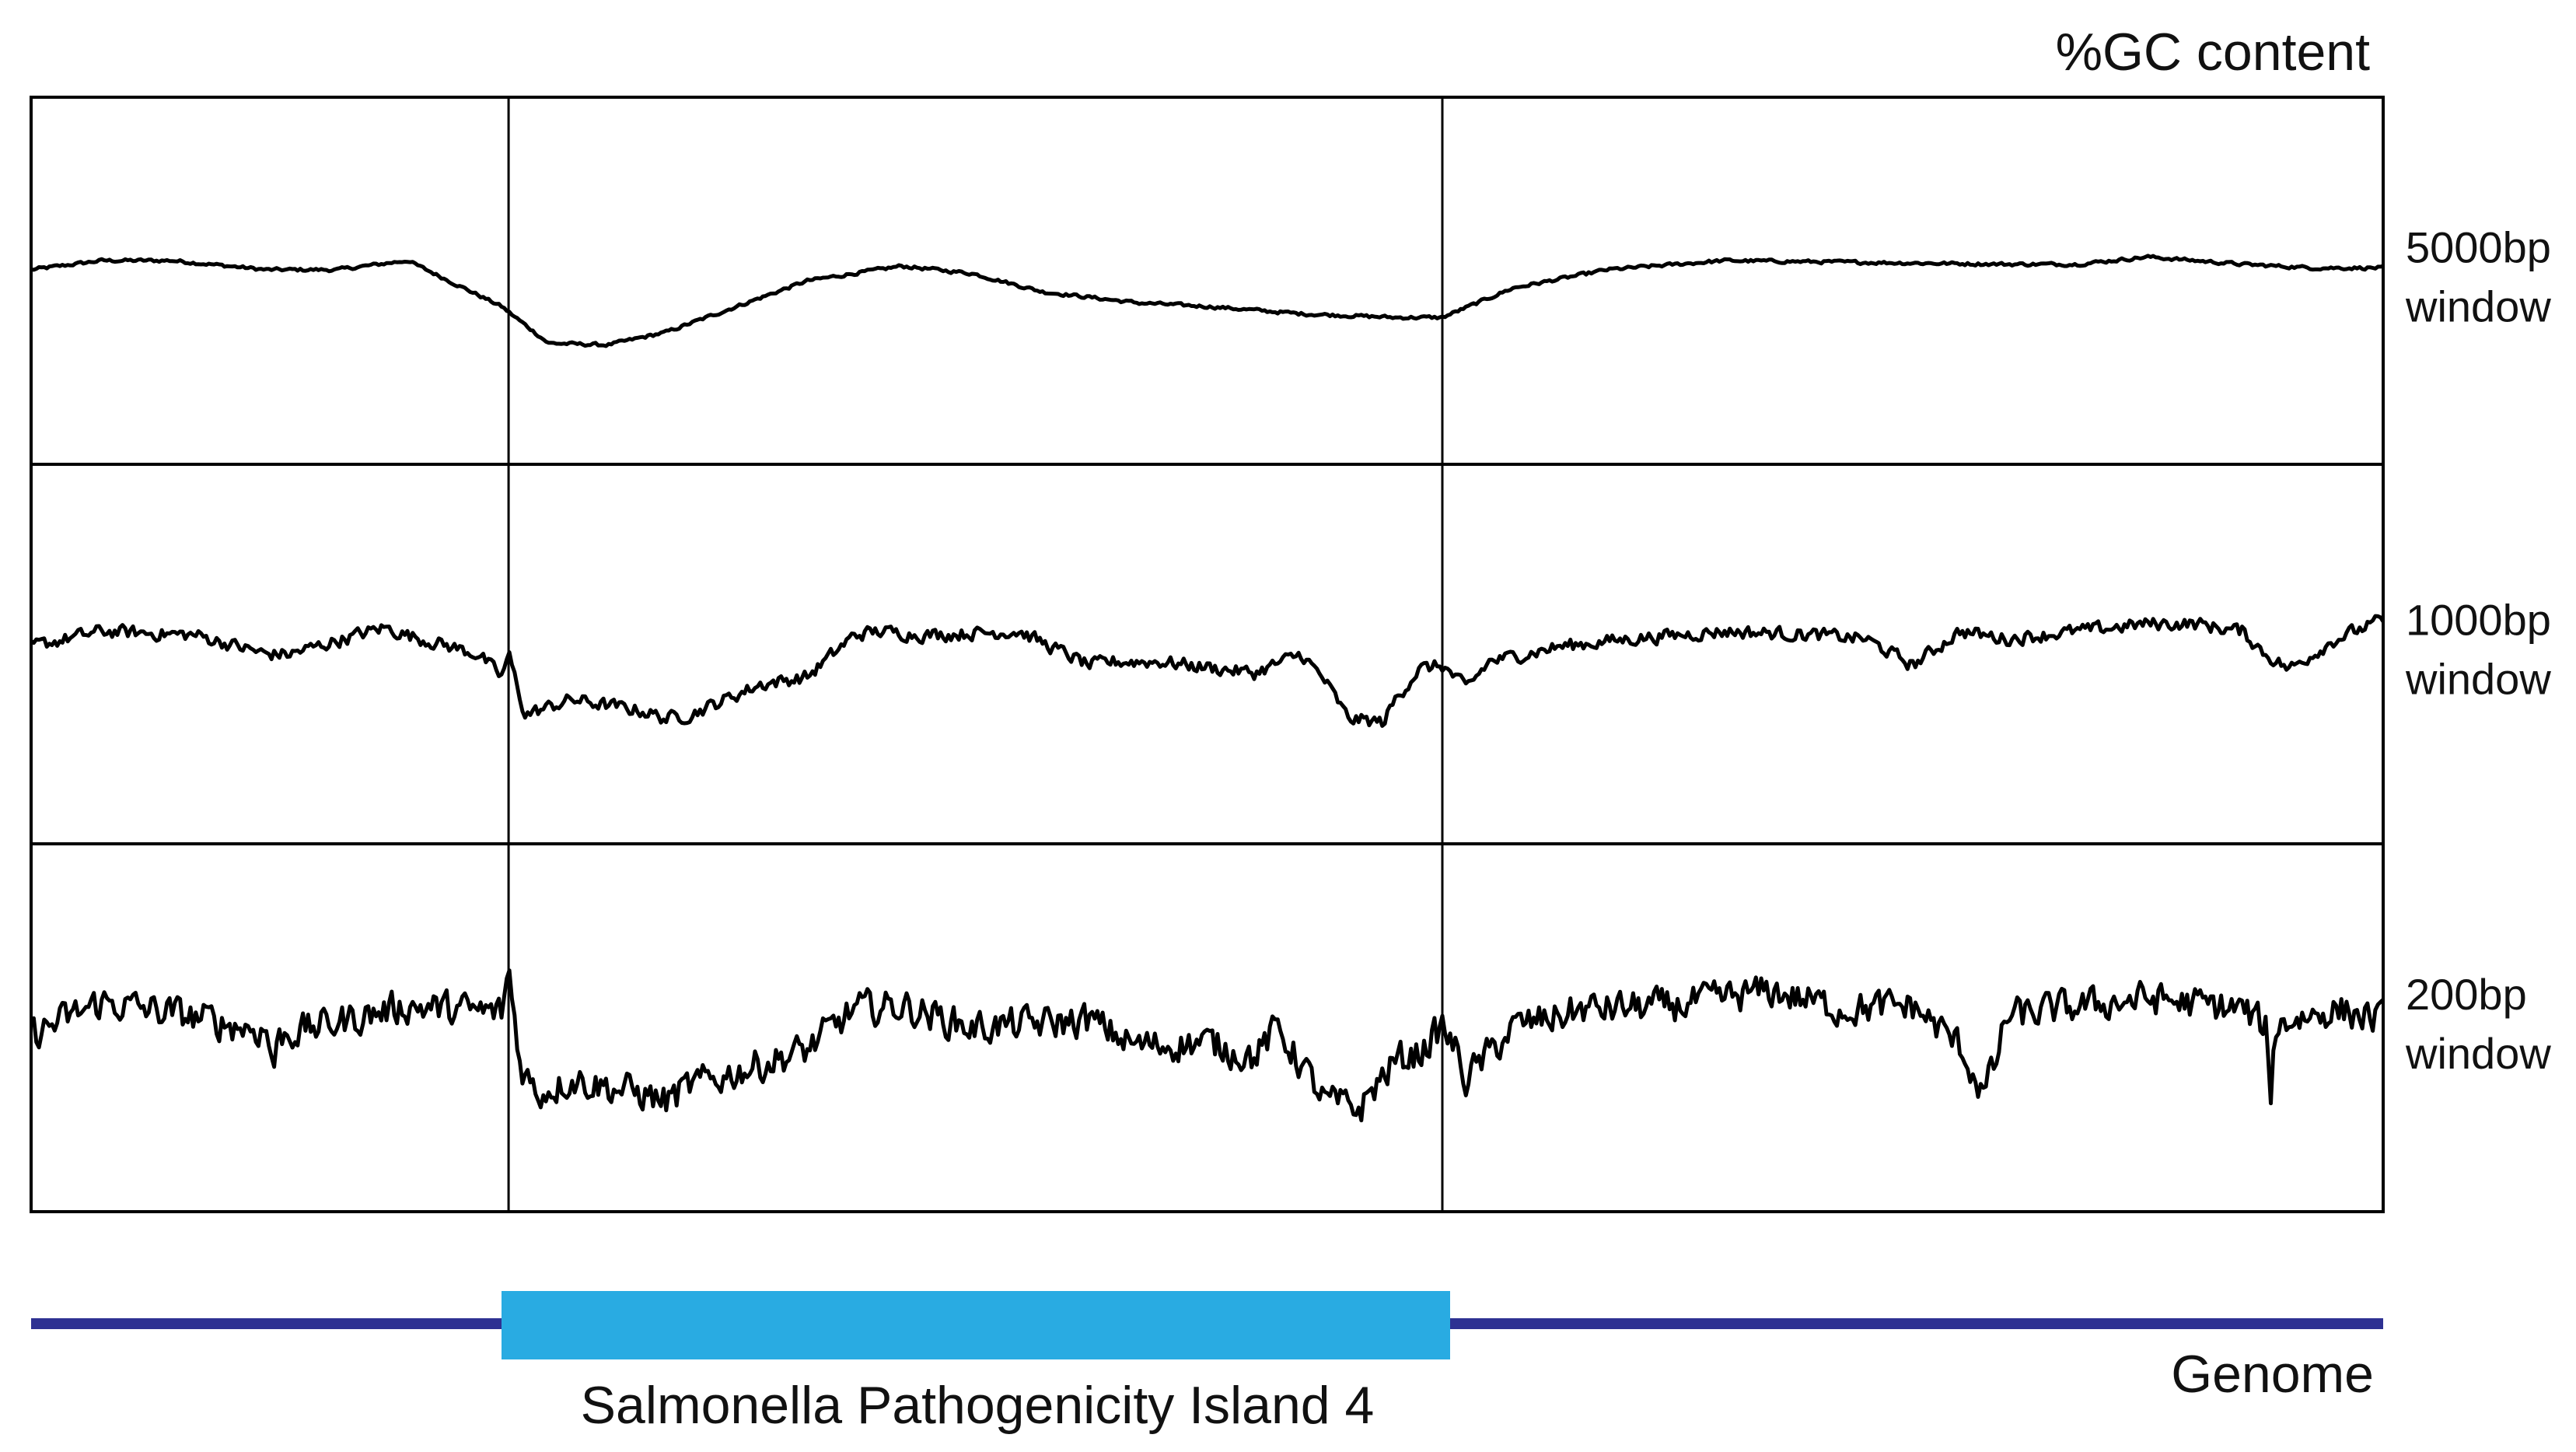 Image resolution: width=2576 pixels, height=1452 pixels. I want to click on panel-label-line1: 5000bp, so click(2478, 246).